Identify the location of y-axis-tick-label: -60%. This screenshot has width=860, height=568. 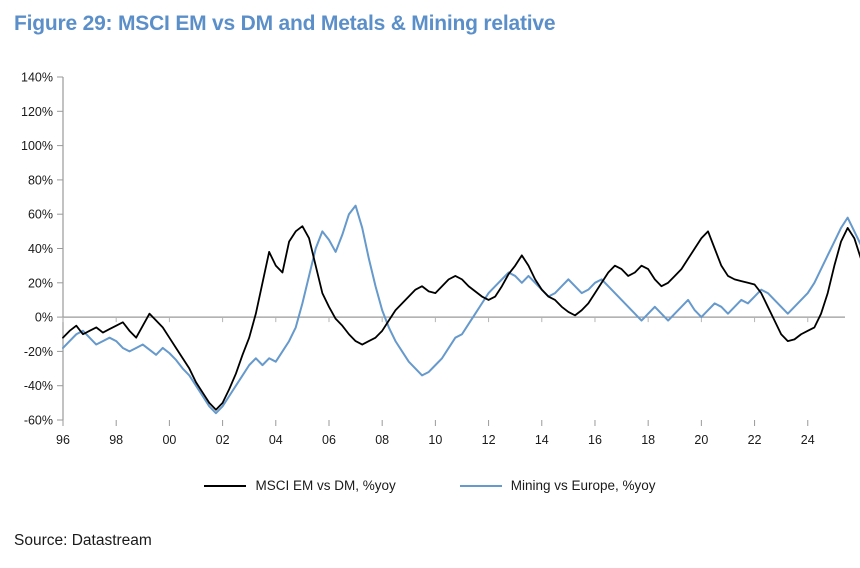
(38, 421).